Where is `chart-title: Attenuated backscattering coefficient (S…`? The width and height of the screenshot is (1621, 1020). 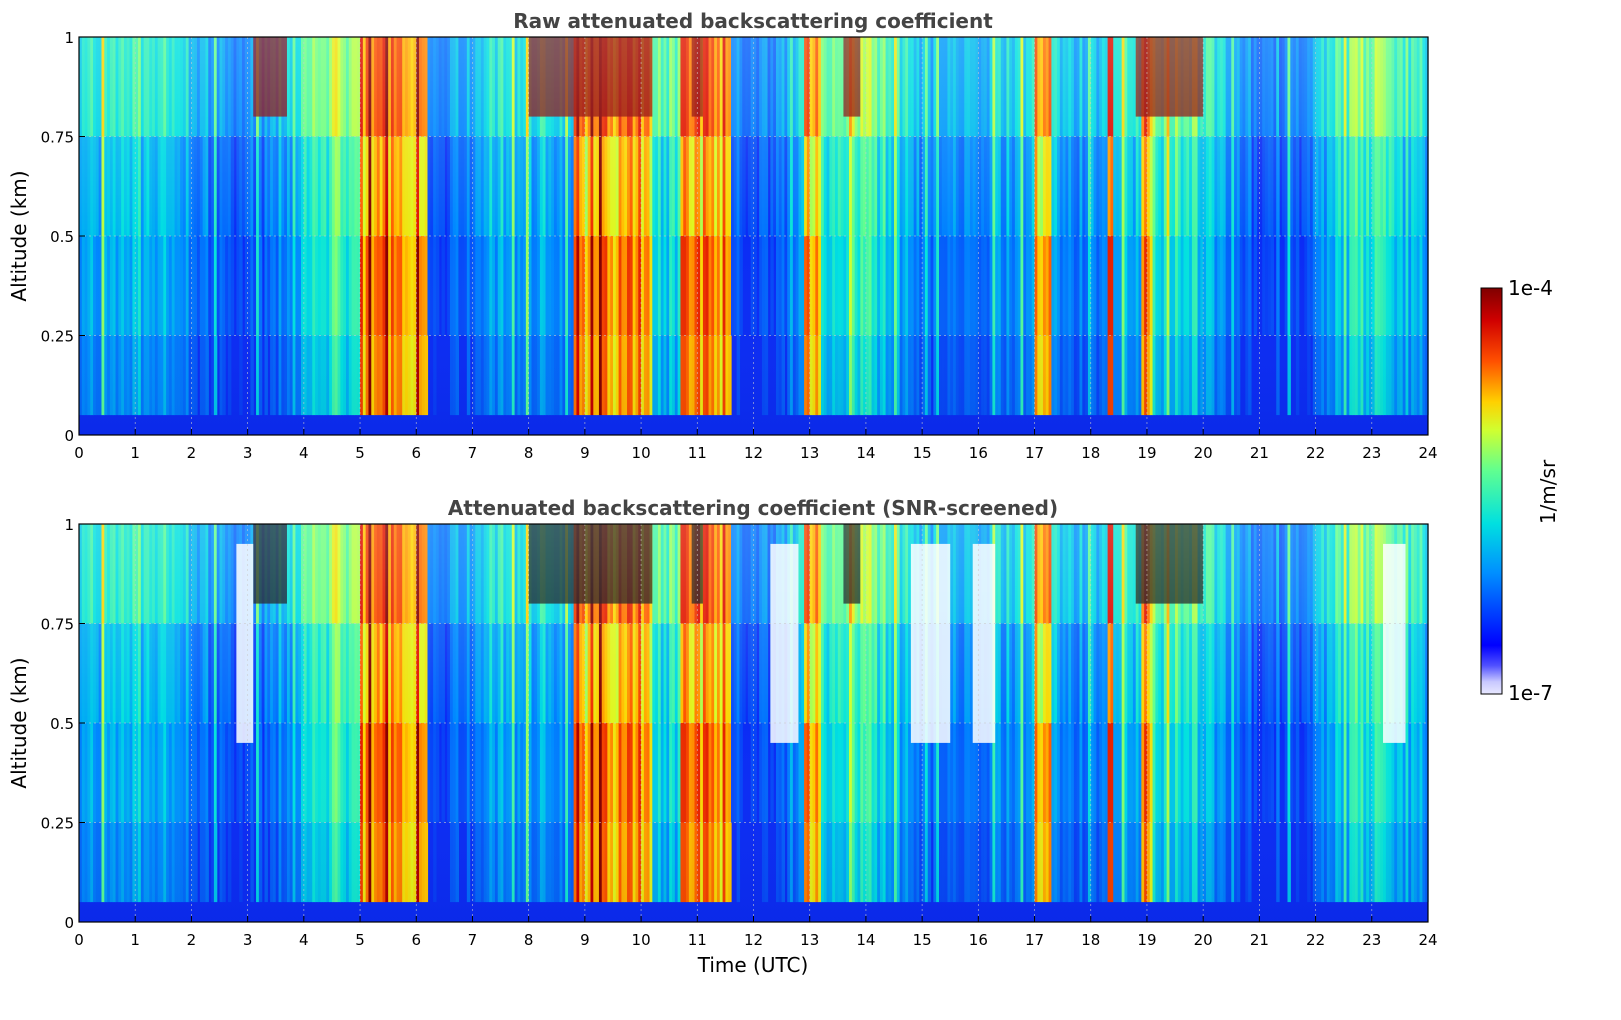
chart-title: Attenuated backscattering coefficient (S… is located at coordinates (753, 508).